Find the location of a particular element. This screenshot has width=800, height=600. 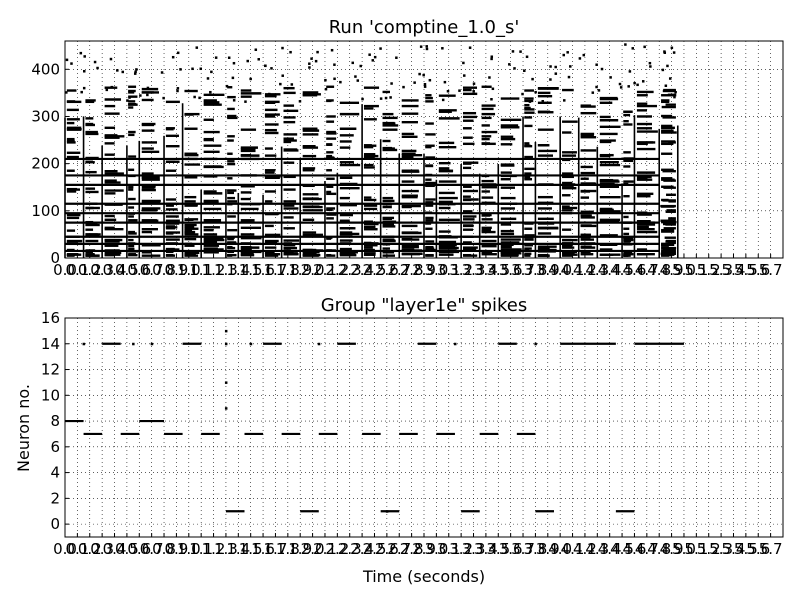

x-tick-label: 2.9 is located at coordinates (424, 270).